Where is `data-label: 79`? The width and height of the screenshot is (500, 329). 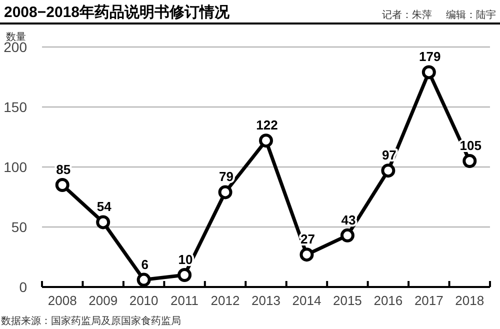
data-label: 79 is located at coordinates (226, 176).